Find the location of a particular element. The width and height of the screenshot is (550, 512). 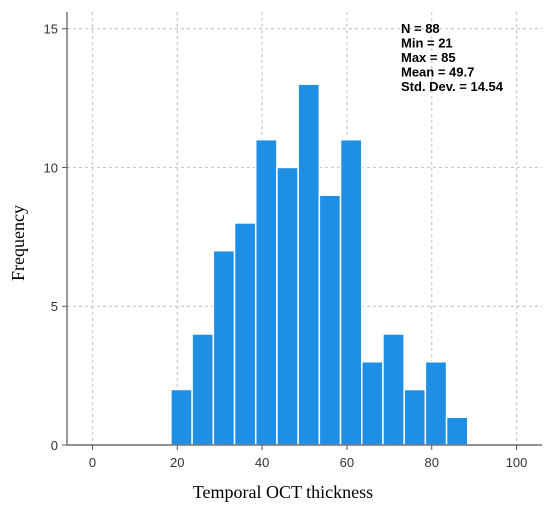

x-axis-ticks: 0 20 40 60 80 100 is located at coordinates (308, 457).